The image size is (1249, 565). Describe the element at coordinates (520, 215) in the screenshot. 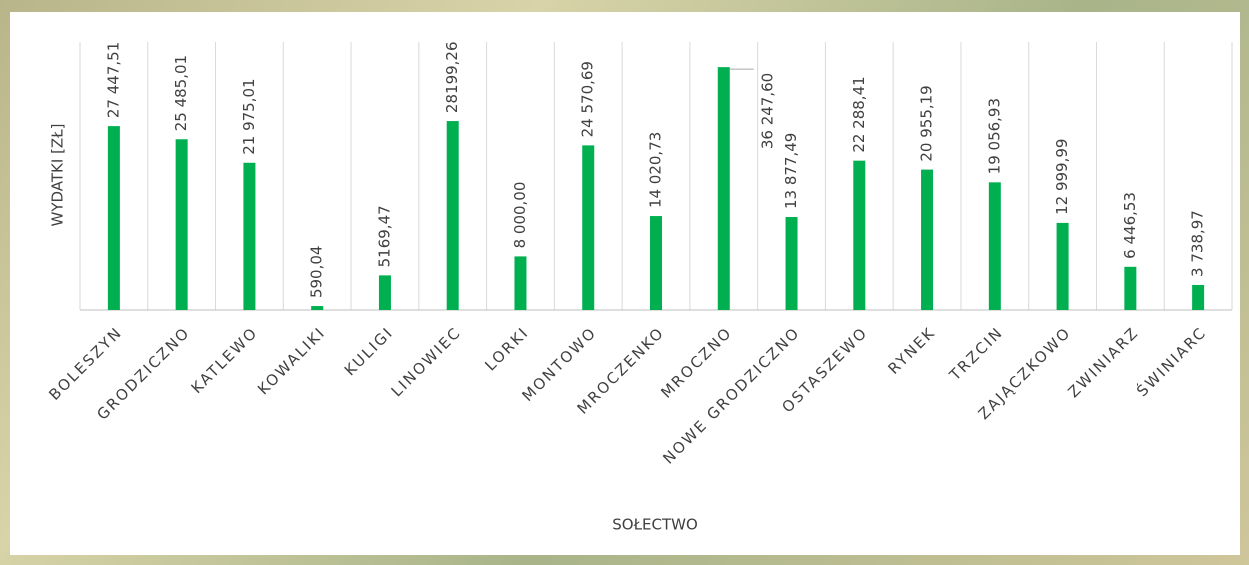

I see `value-label: 8 000,00` at that location.